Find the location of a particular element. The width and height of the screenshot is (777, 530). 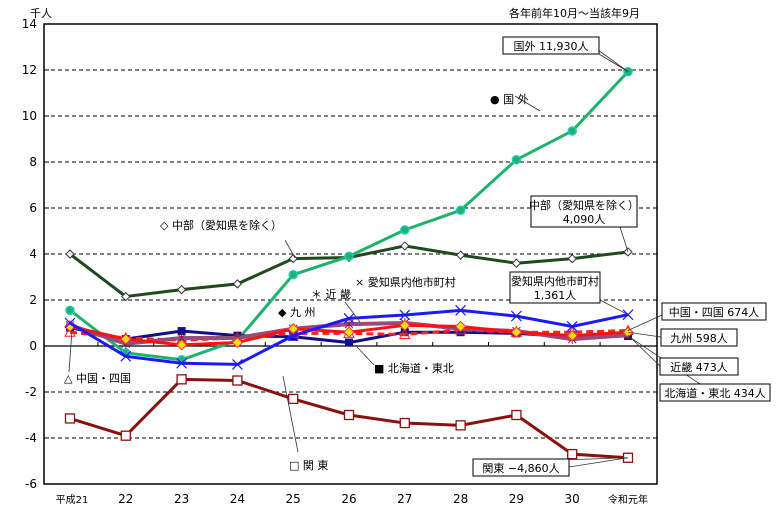

y-tick-label: 14 is located at coordinates (29, 24).